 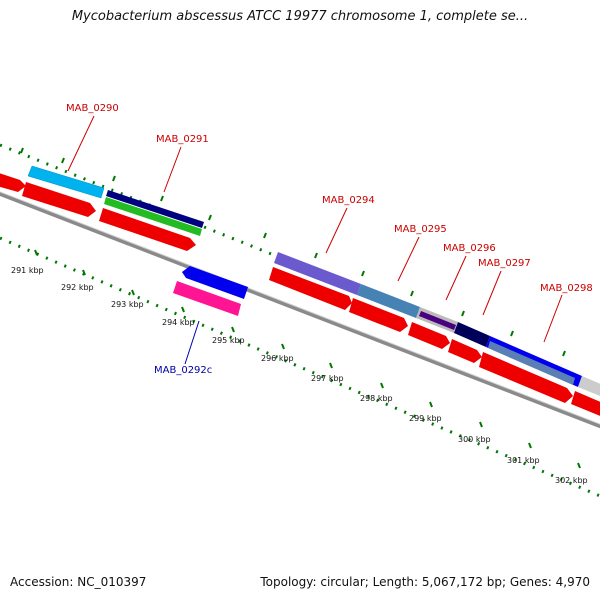 What do you see at coordinates (228, 340) in the screenshot?
I see `scale-label-295: 295 kbp` at bounding box center [228, 340].